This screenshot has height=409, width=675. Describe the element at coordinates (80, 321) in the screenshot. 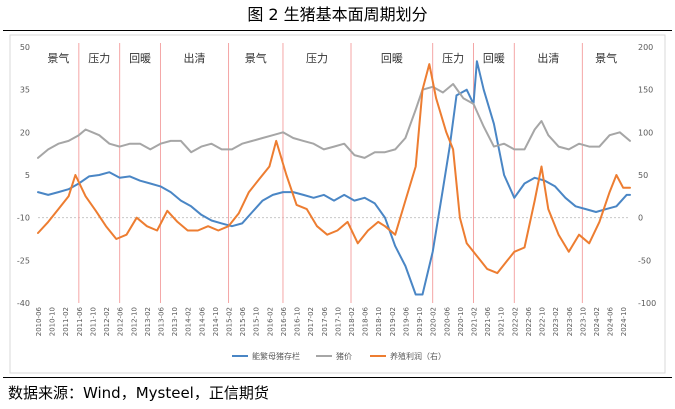

I see `x-tick-label: 2011-06` at that location.